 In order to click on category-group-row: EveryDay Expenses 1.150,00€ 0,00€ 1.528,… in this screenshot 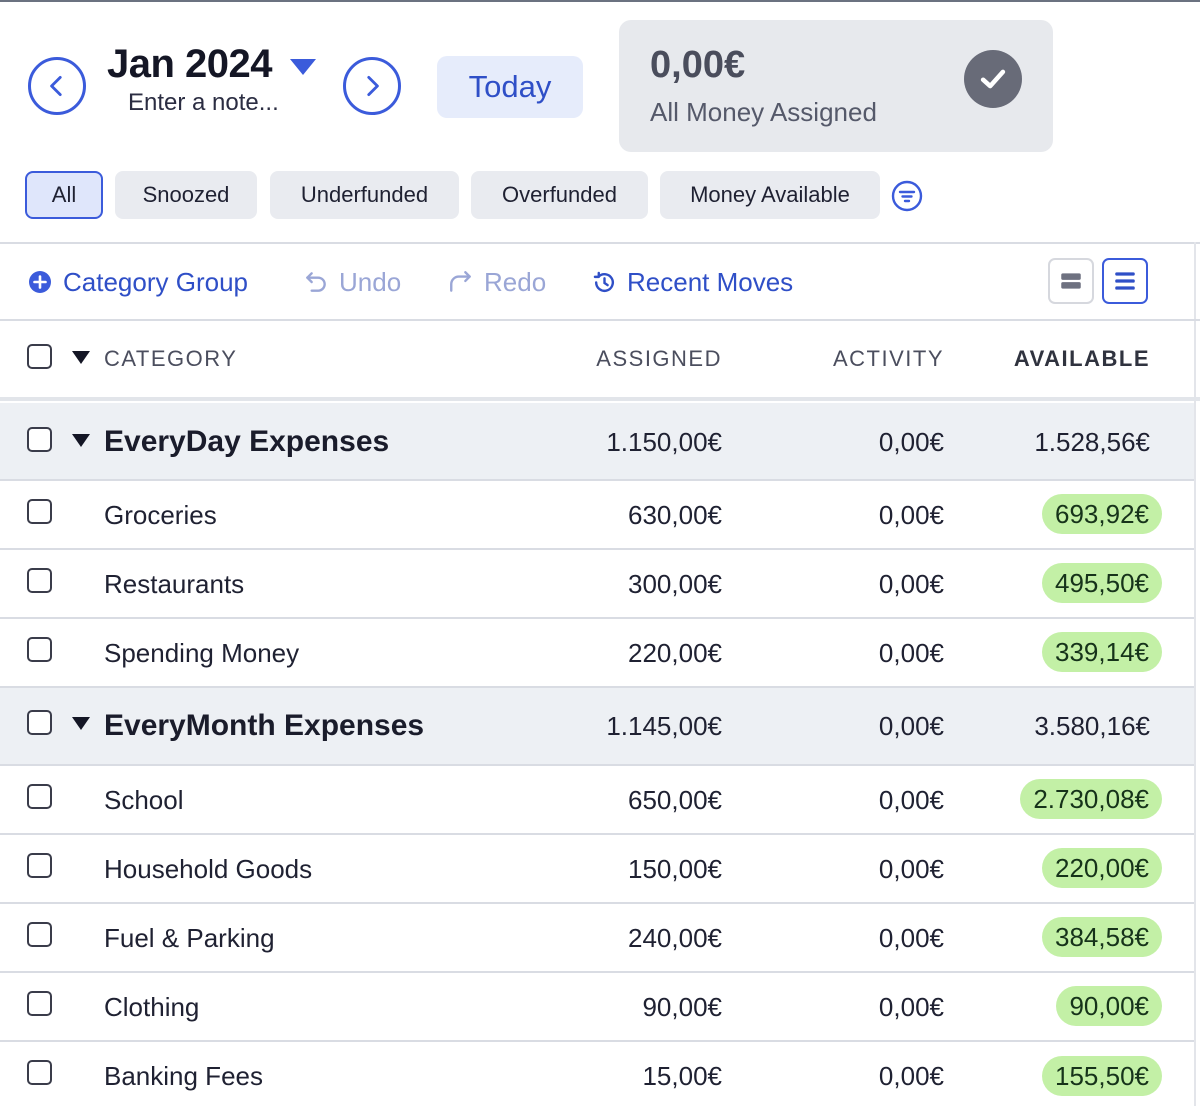, I will do `click(597, 441)`.